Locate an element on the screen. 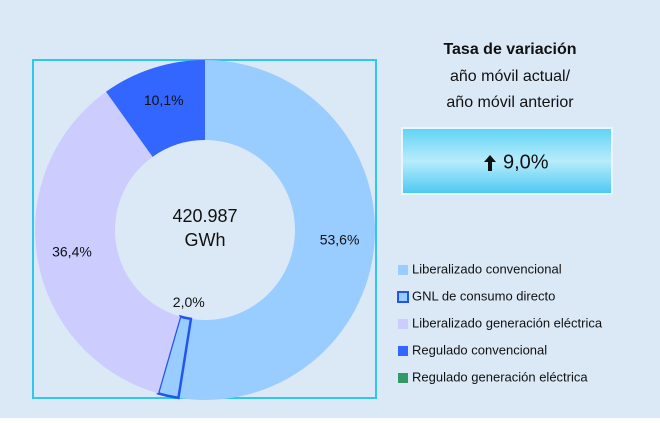  slice-label: 53,6% is located at coordinates (340, 239).